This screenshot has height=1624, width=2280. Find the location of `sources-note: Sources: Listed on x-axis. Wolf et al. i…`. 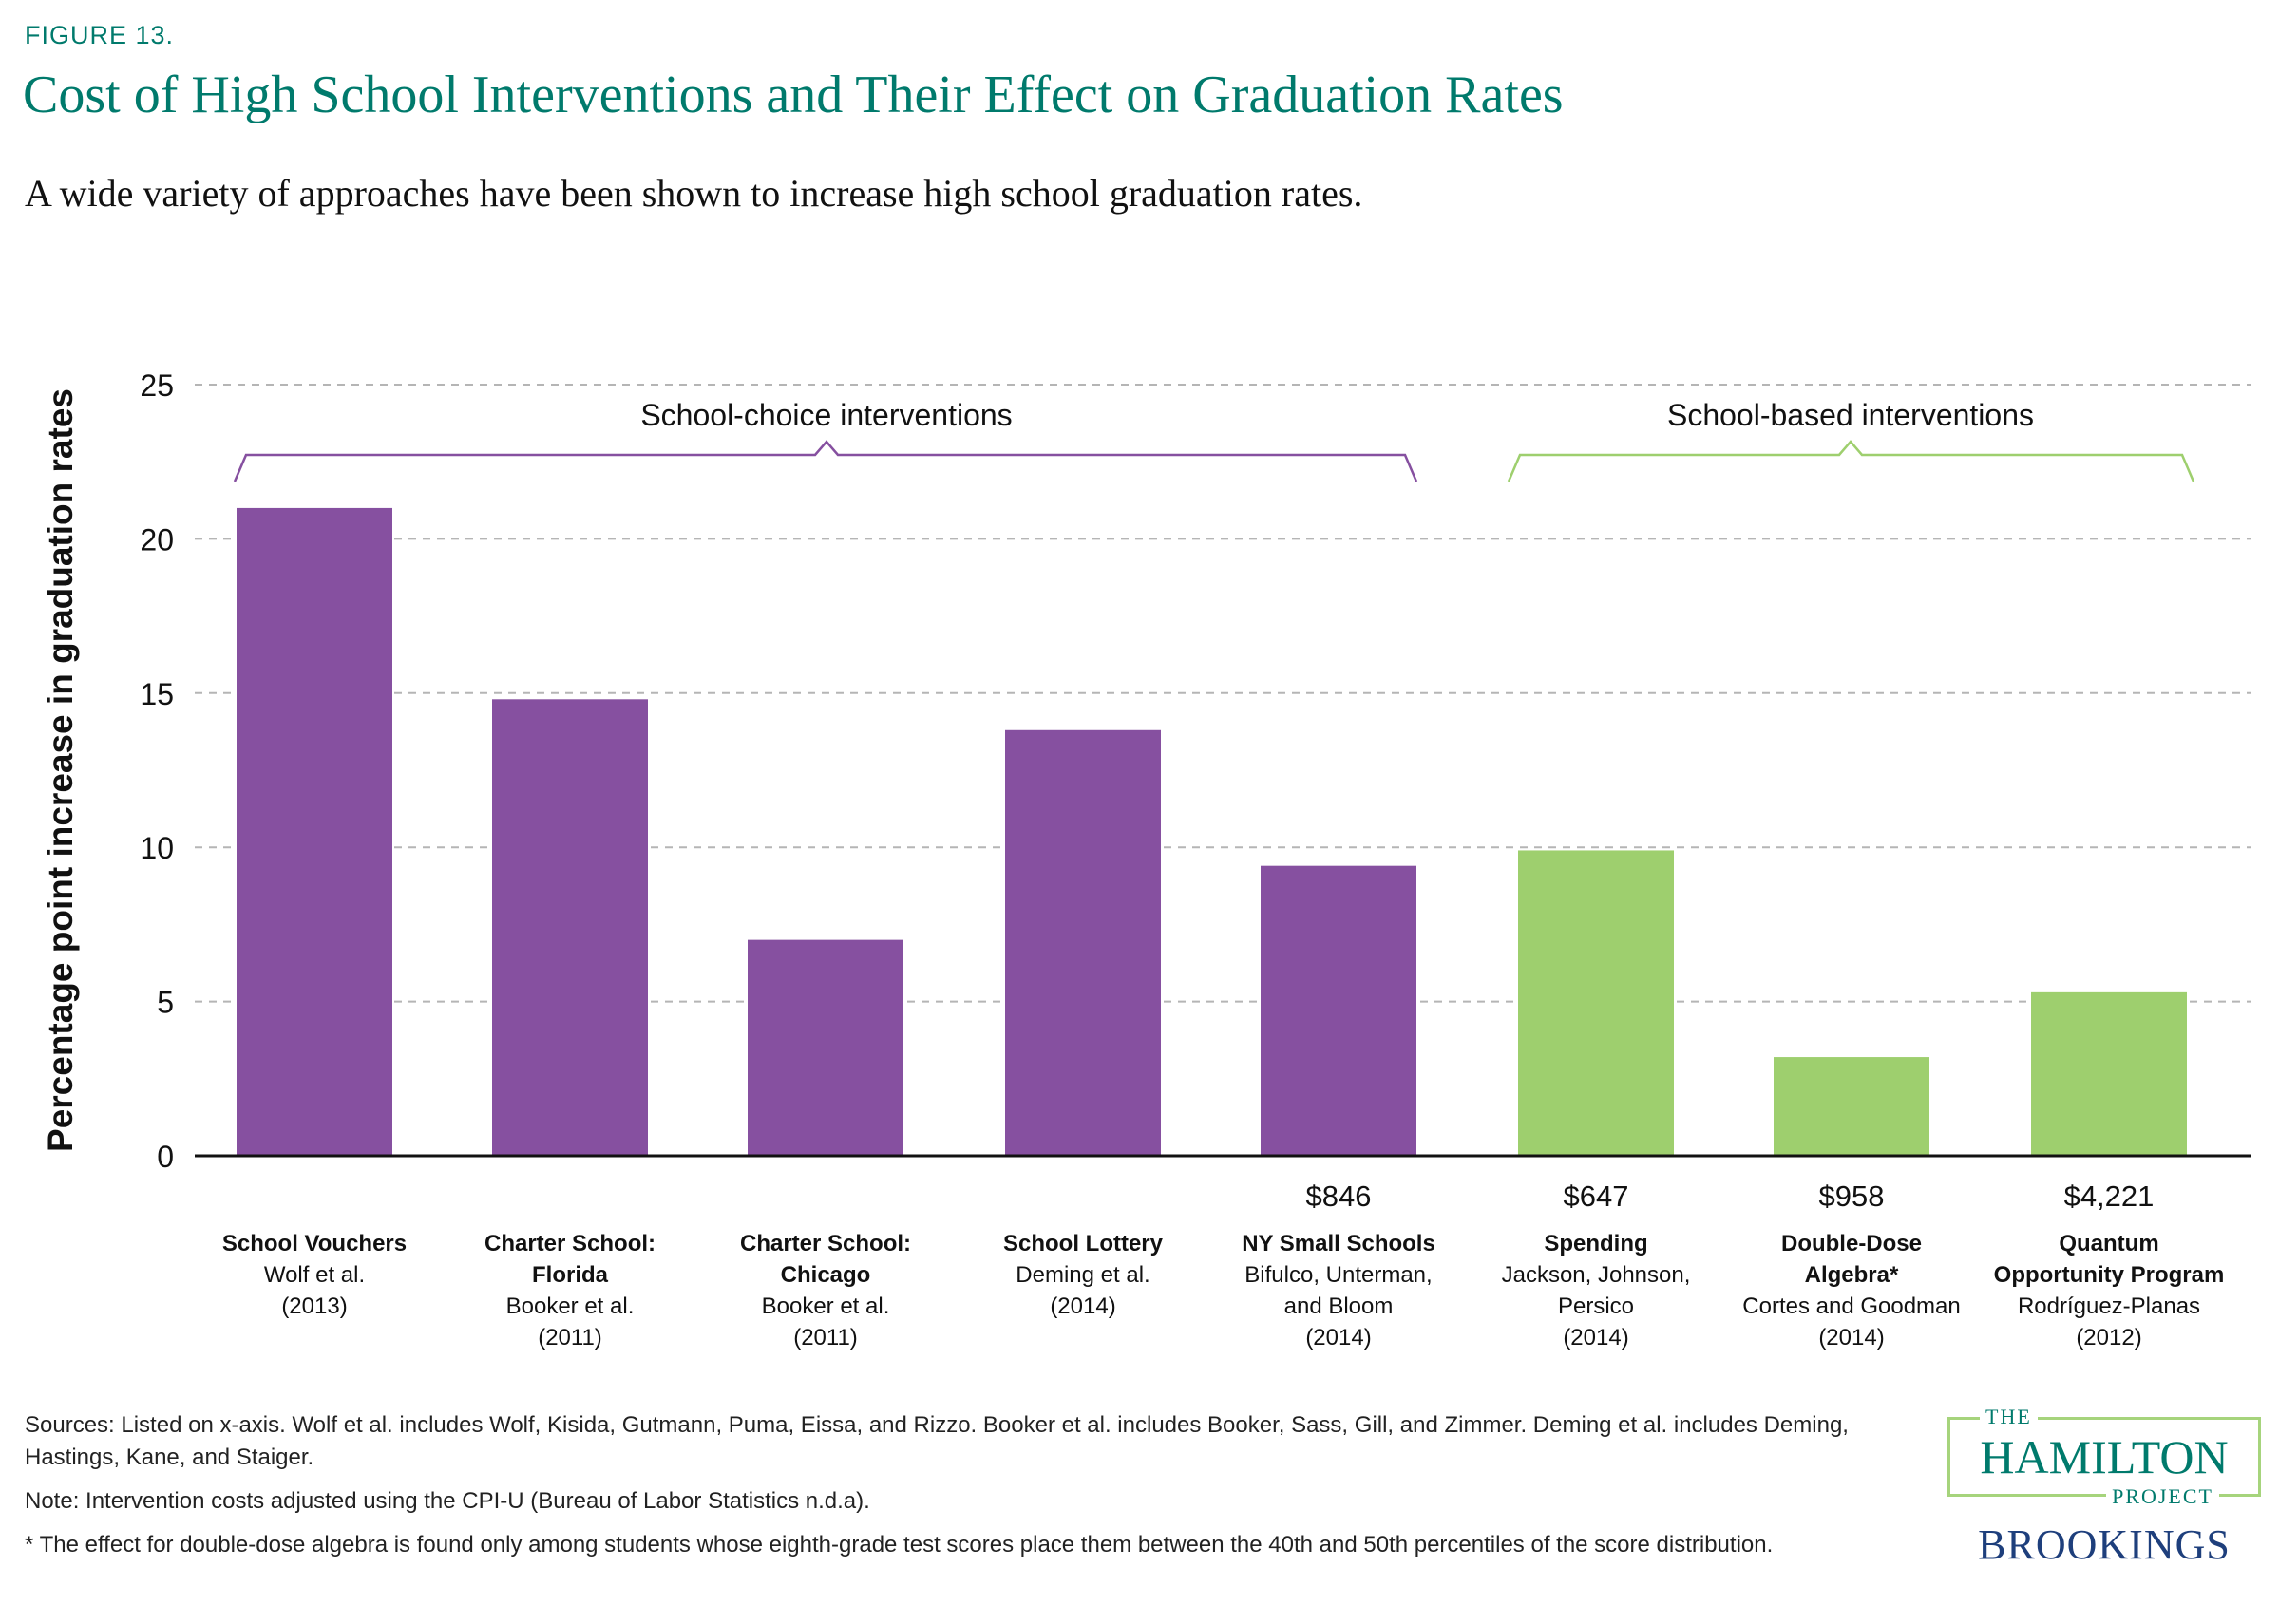

sources-note: Sources: Listed on x-axis. Wolf et al. i… is located at coordinates (937, 1441).